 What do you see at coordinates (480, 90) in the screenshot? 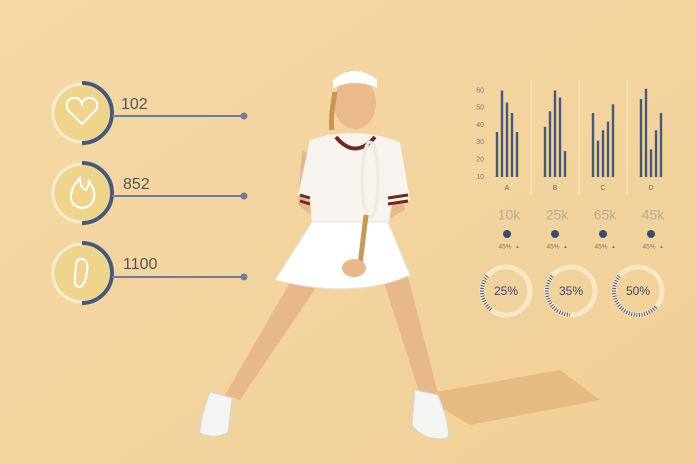
I see `y-tick-label: 60` at bounding box center [480, 90].